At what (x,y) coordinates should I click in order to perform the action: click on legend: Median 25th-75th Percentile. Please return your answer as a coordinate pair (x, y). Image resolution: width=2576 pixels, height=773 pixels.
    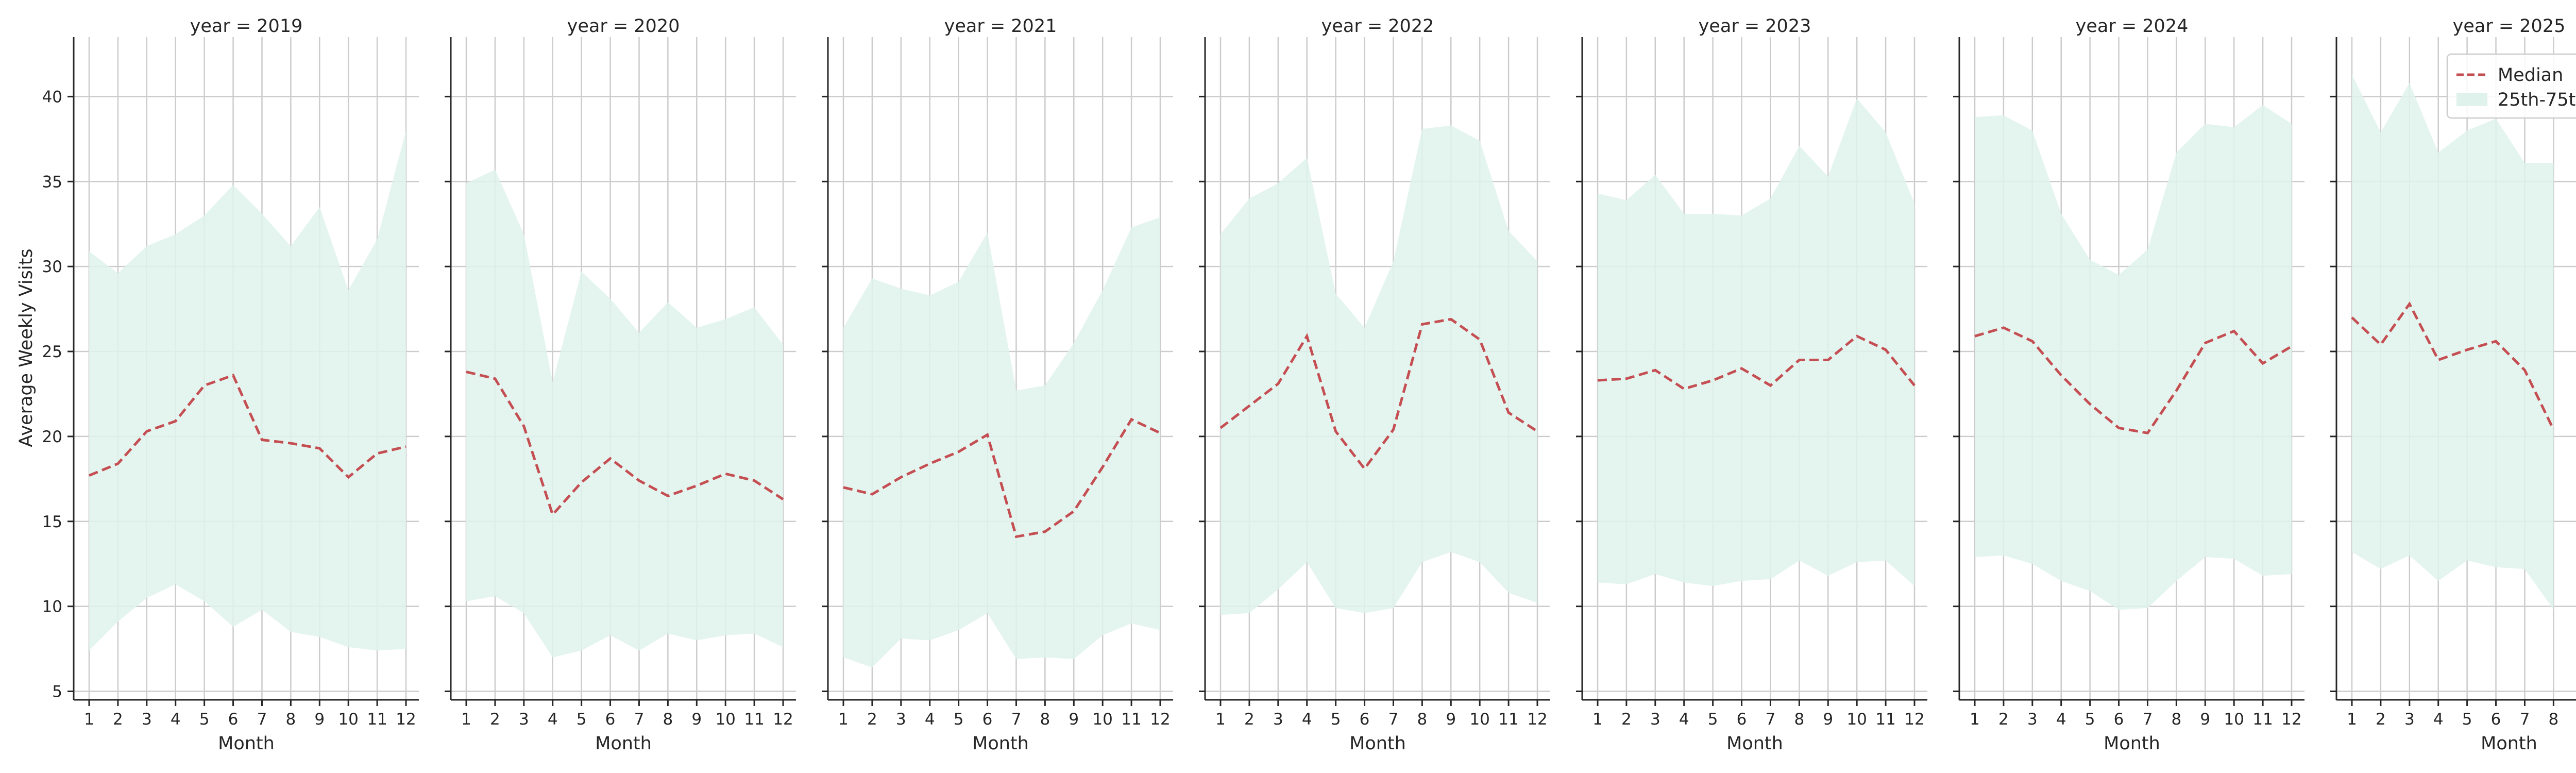
    Looking at the image, I should click on (2511, 86).